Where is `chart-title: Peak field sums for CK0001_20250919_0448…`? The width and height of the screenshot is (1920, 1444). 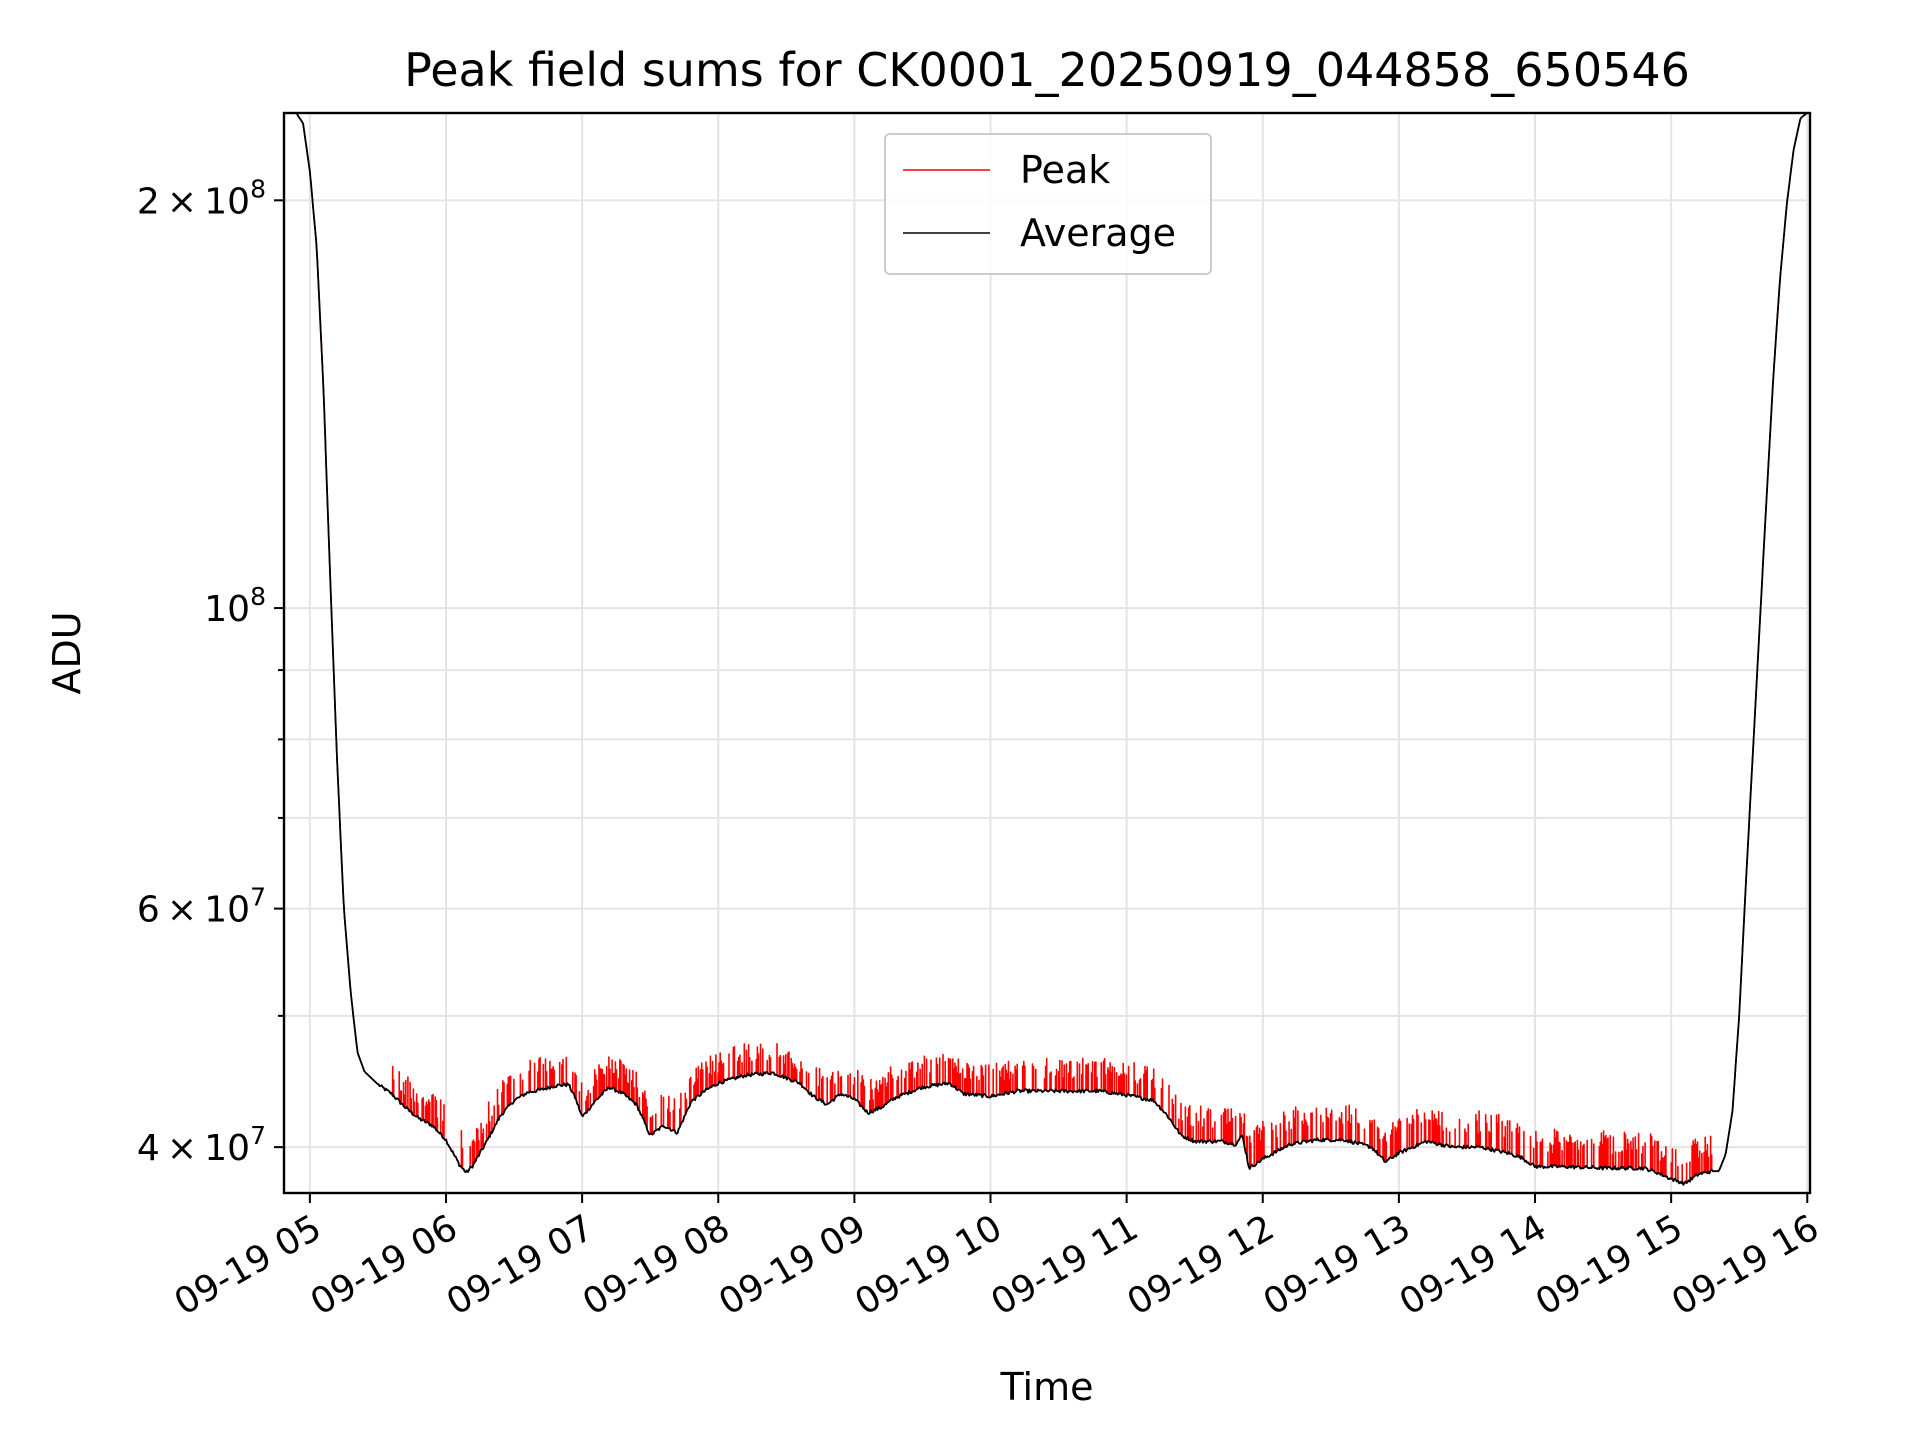 chart-title: Peak field sums for CK0001_20250919_0448… is located at coordinates (1047, 70).